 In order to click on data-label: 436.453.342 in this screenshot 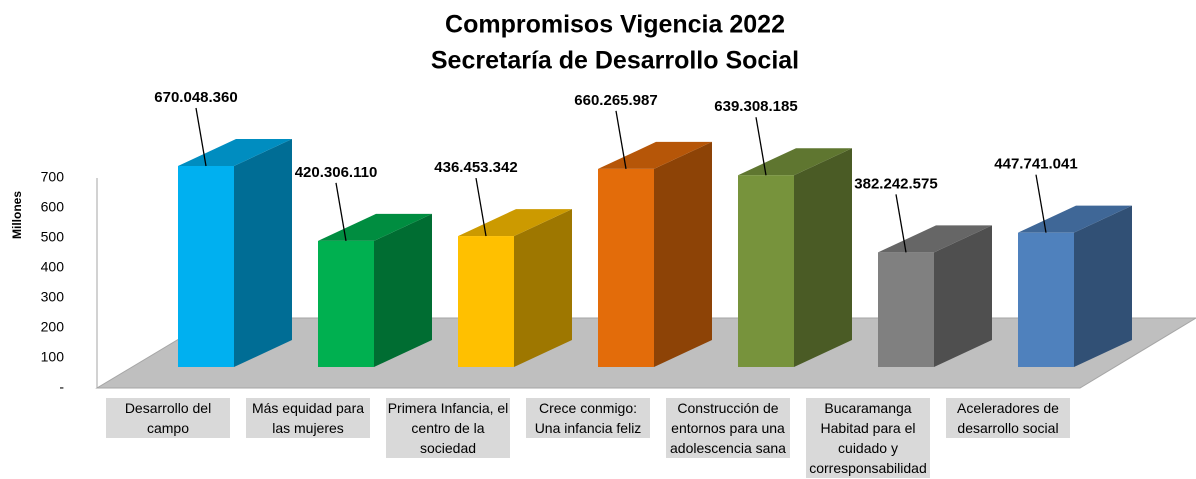, I will do `click(475, 167)`.